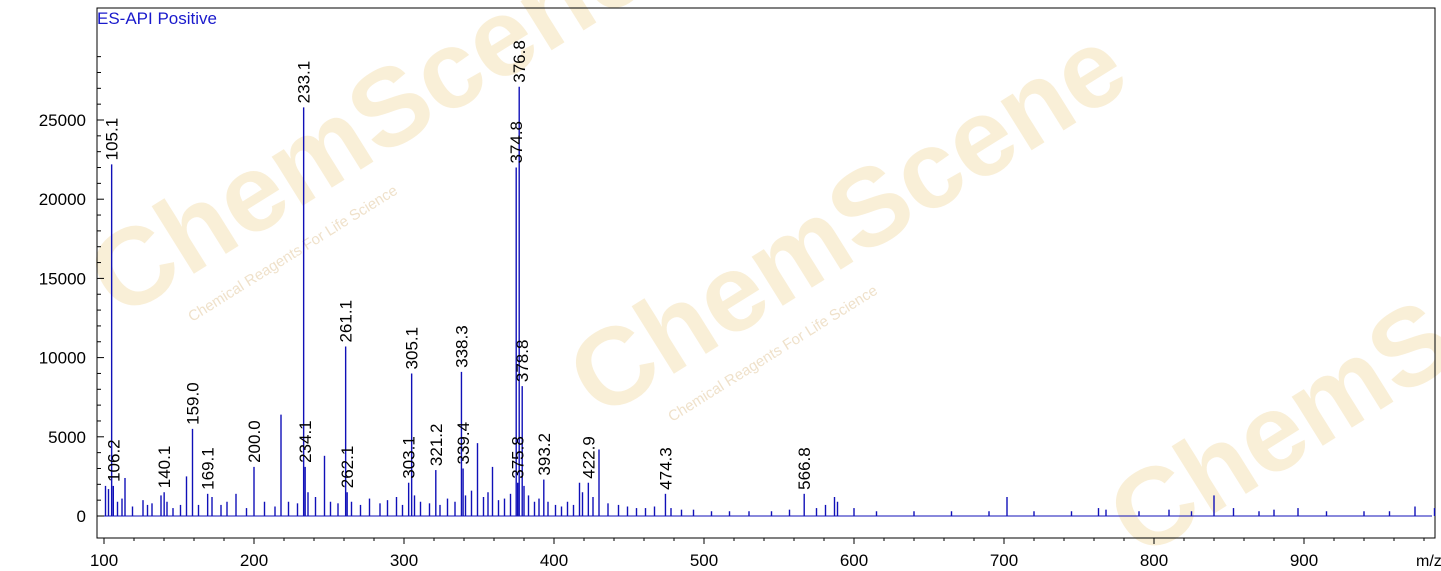 The height and width of the screenshot is (571, 1441). I want to click on y-tick-label: 25000, so click(62, 120).